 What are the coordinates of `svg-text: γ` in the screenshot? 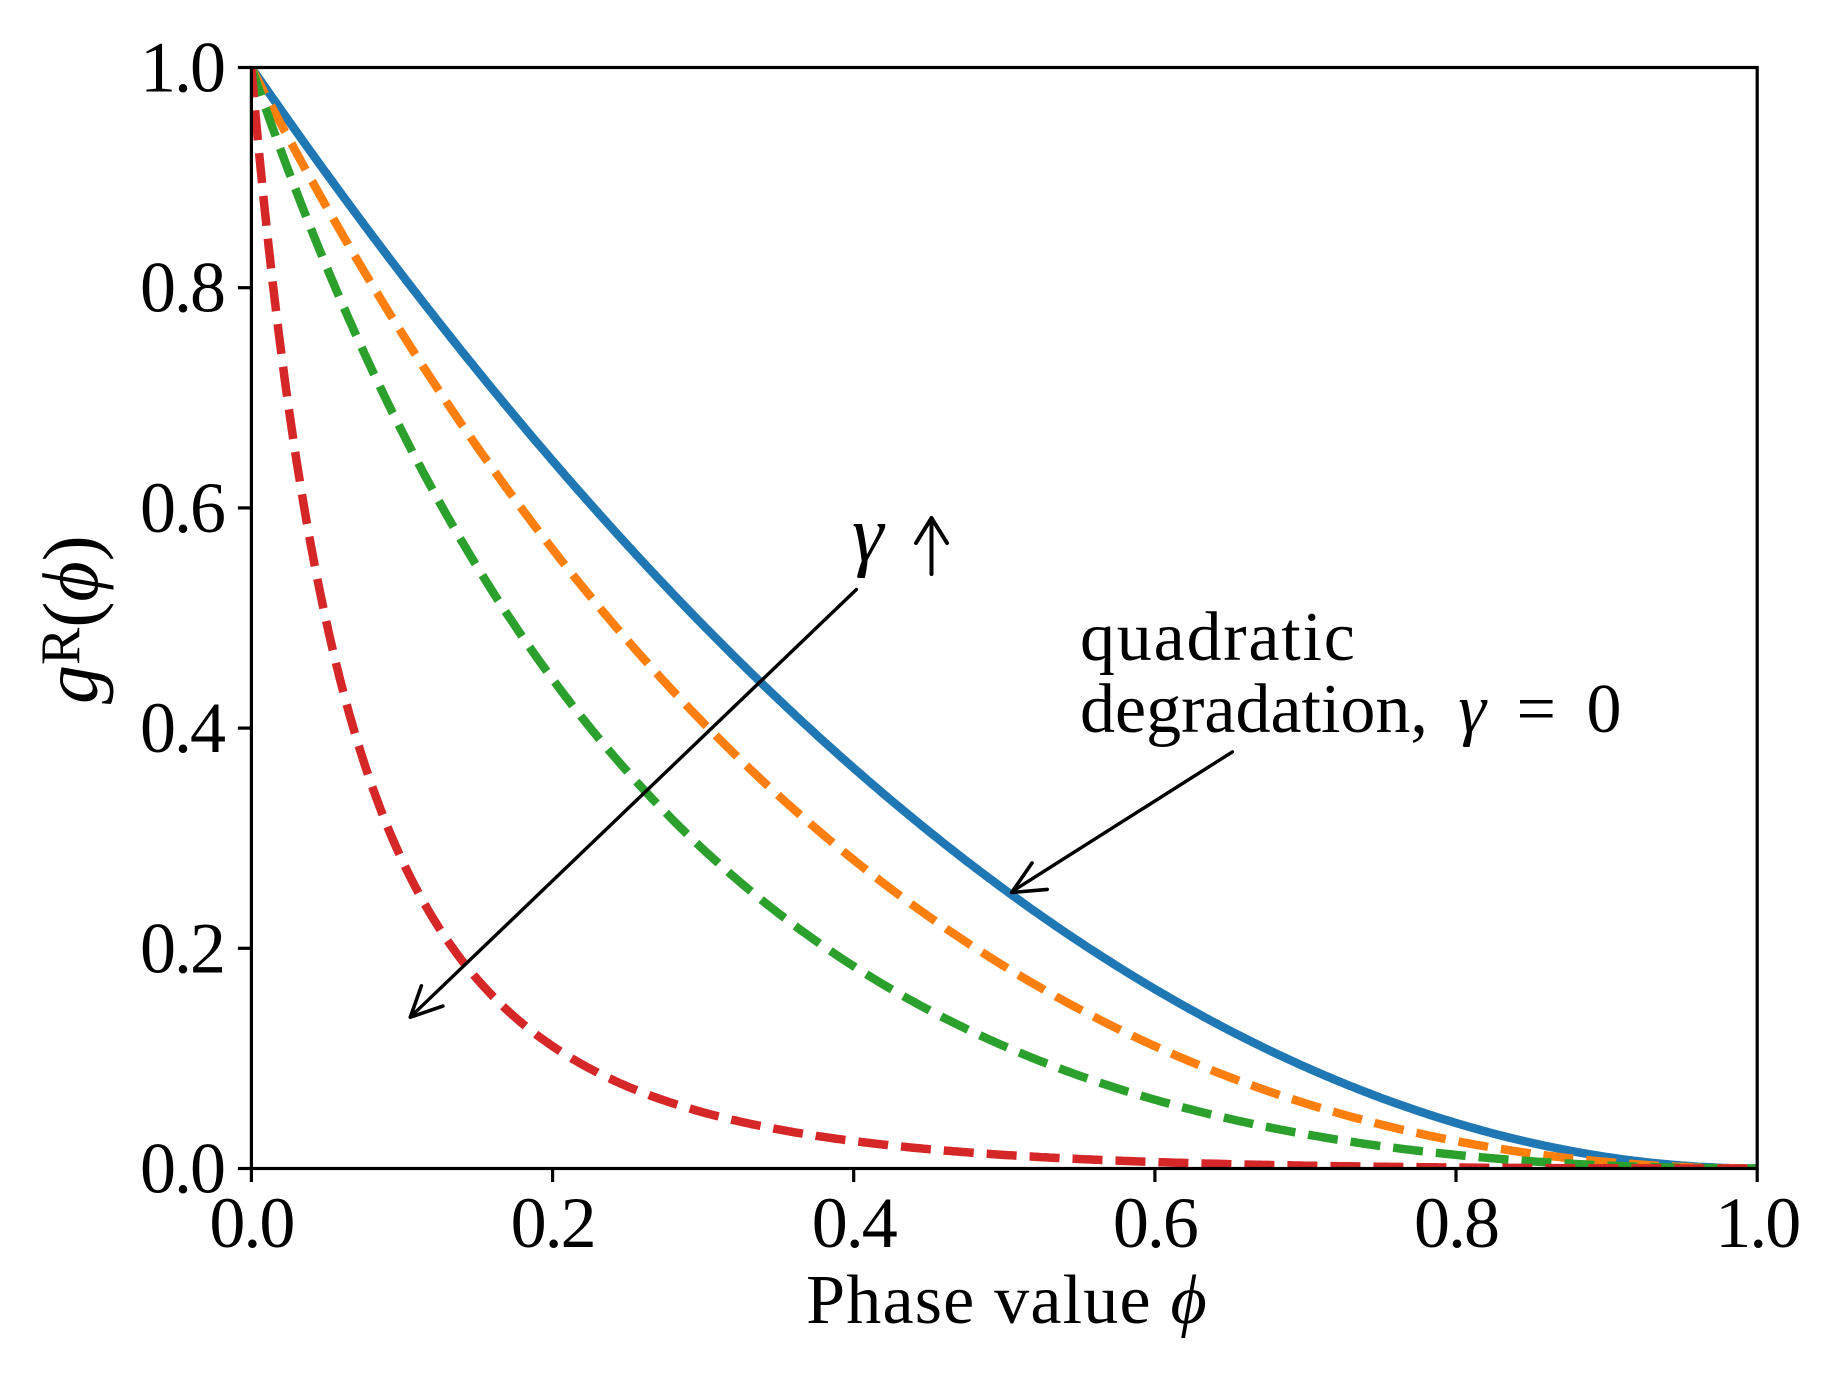 It's located at (869, 535).